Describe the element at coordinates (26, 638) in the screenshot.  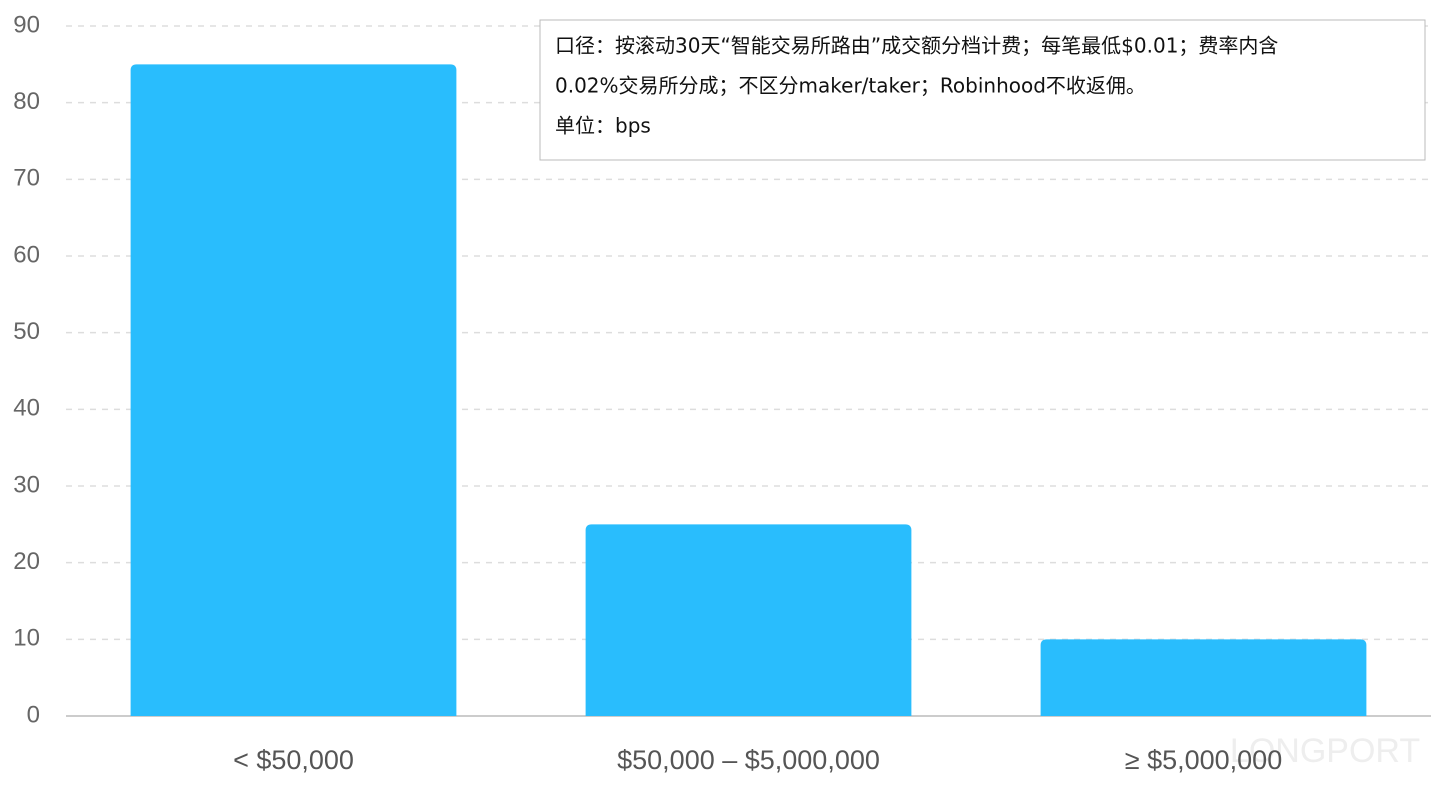
I see `y-tick-label: 10` at that location.